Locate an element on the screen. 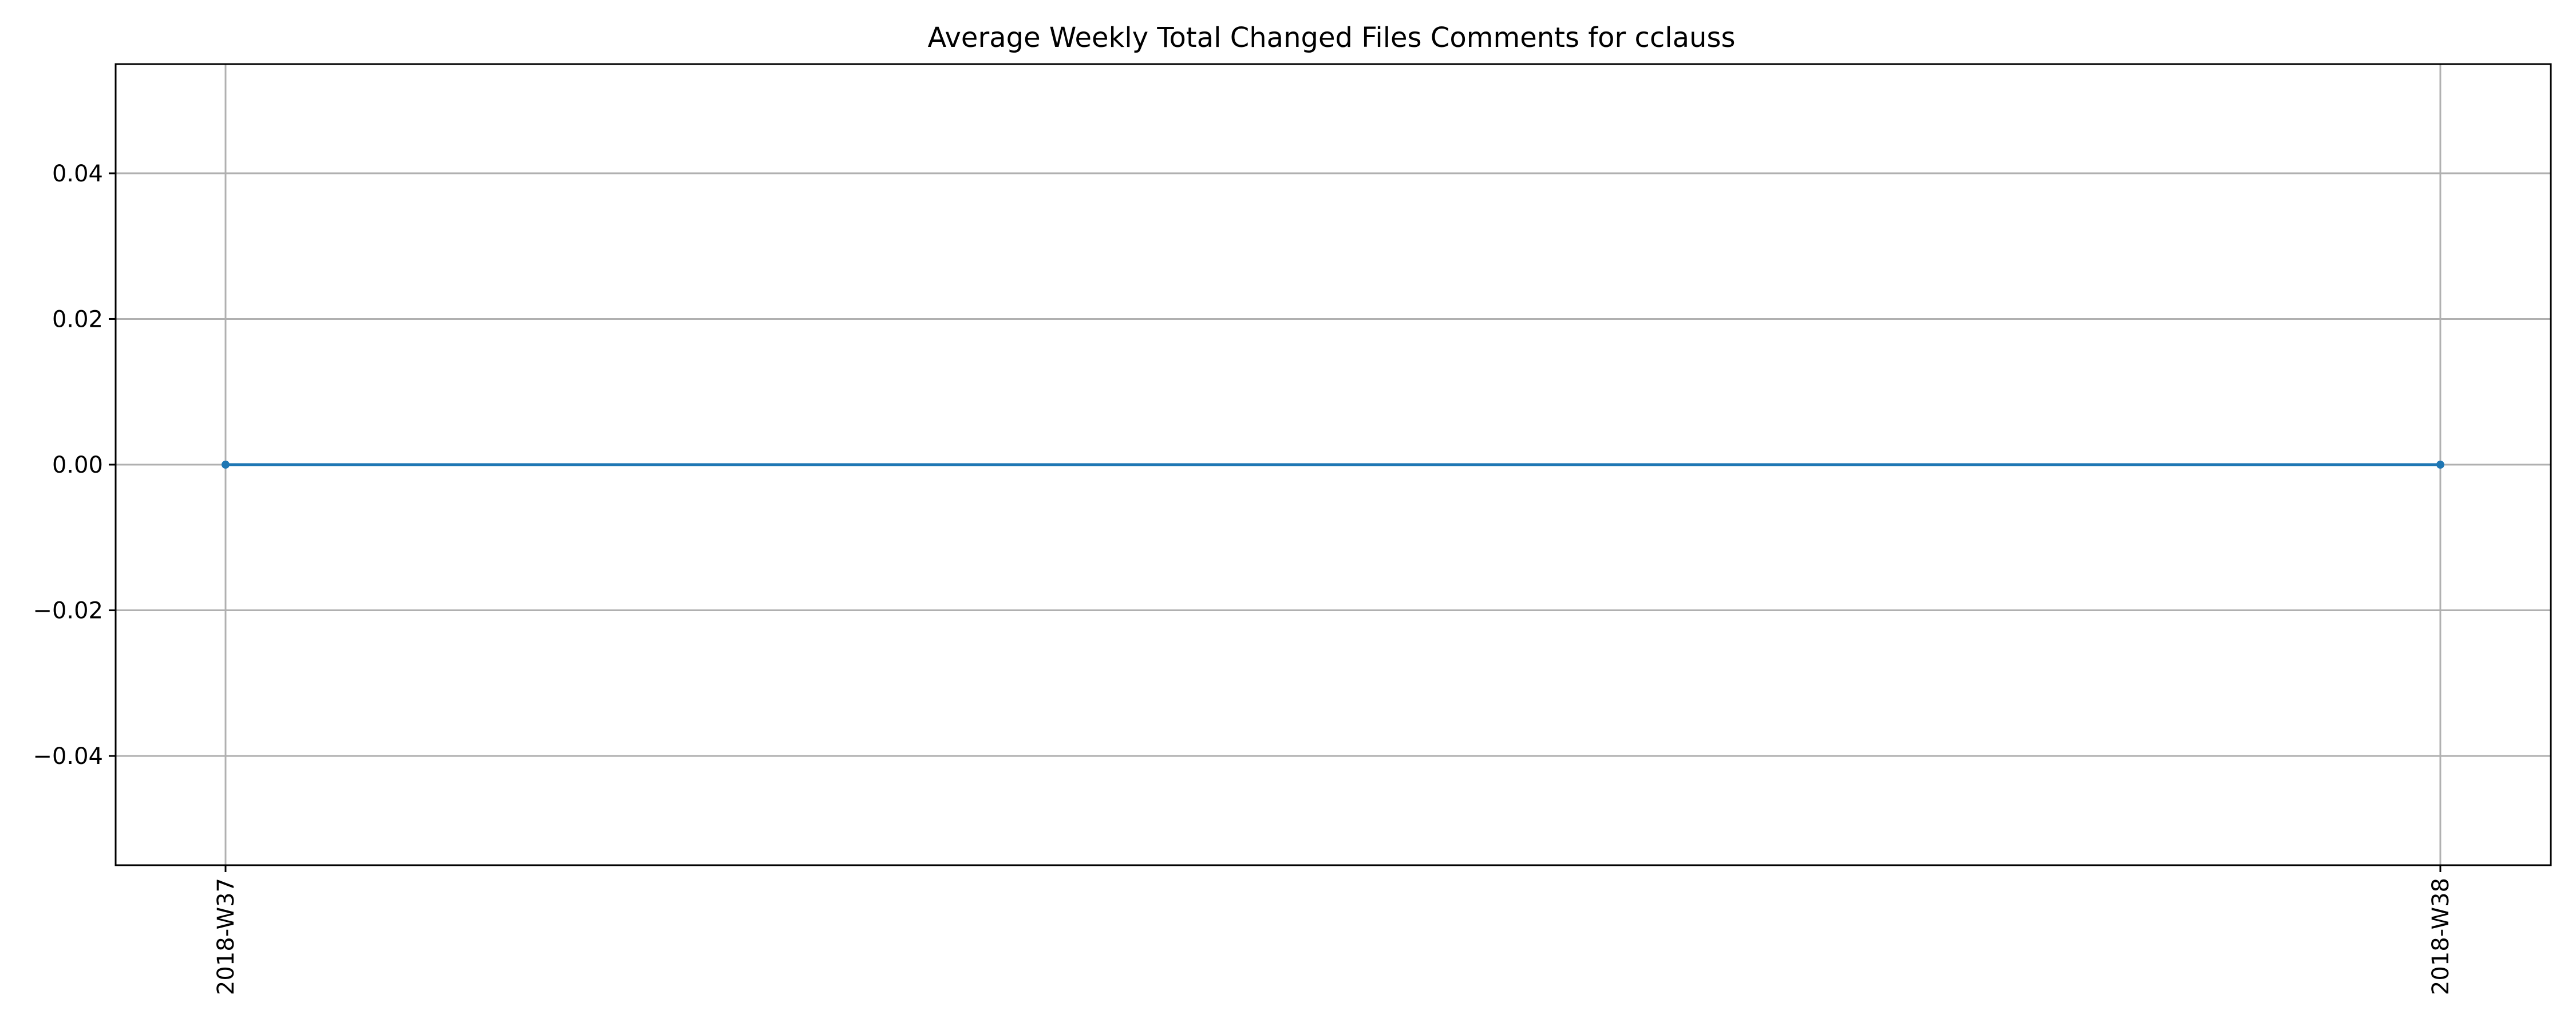 This screenshot has width=2576, height=1030. x-tick-label: 2018-W37 is located at coordinates (226, 936).